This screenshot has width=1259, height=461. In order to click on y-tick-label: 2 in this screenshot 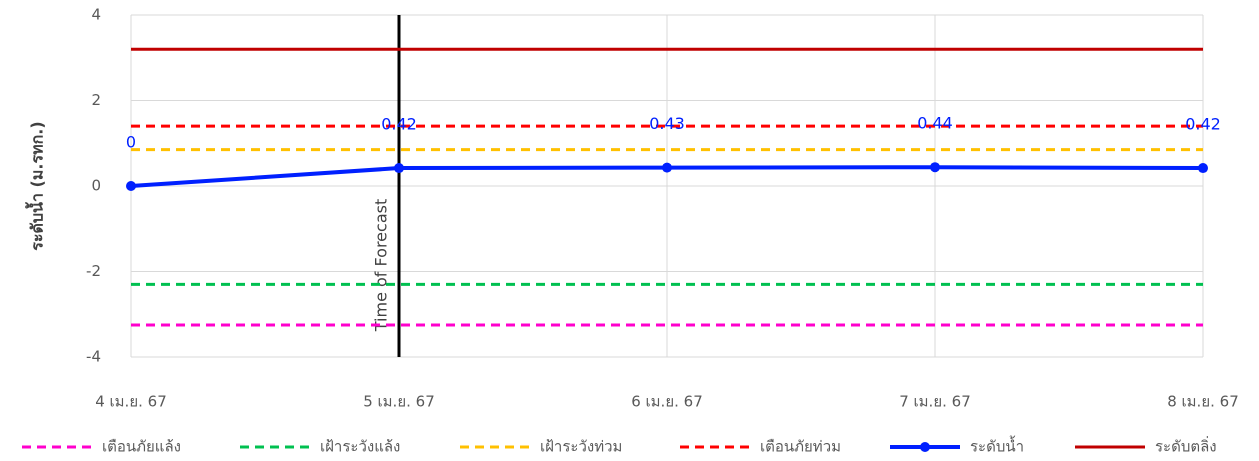, I will do `click(96, 100)`.